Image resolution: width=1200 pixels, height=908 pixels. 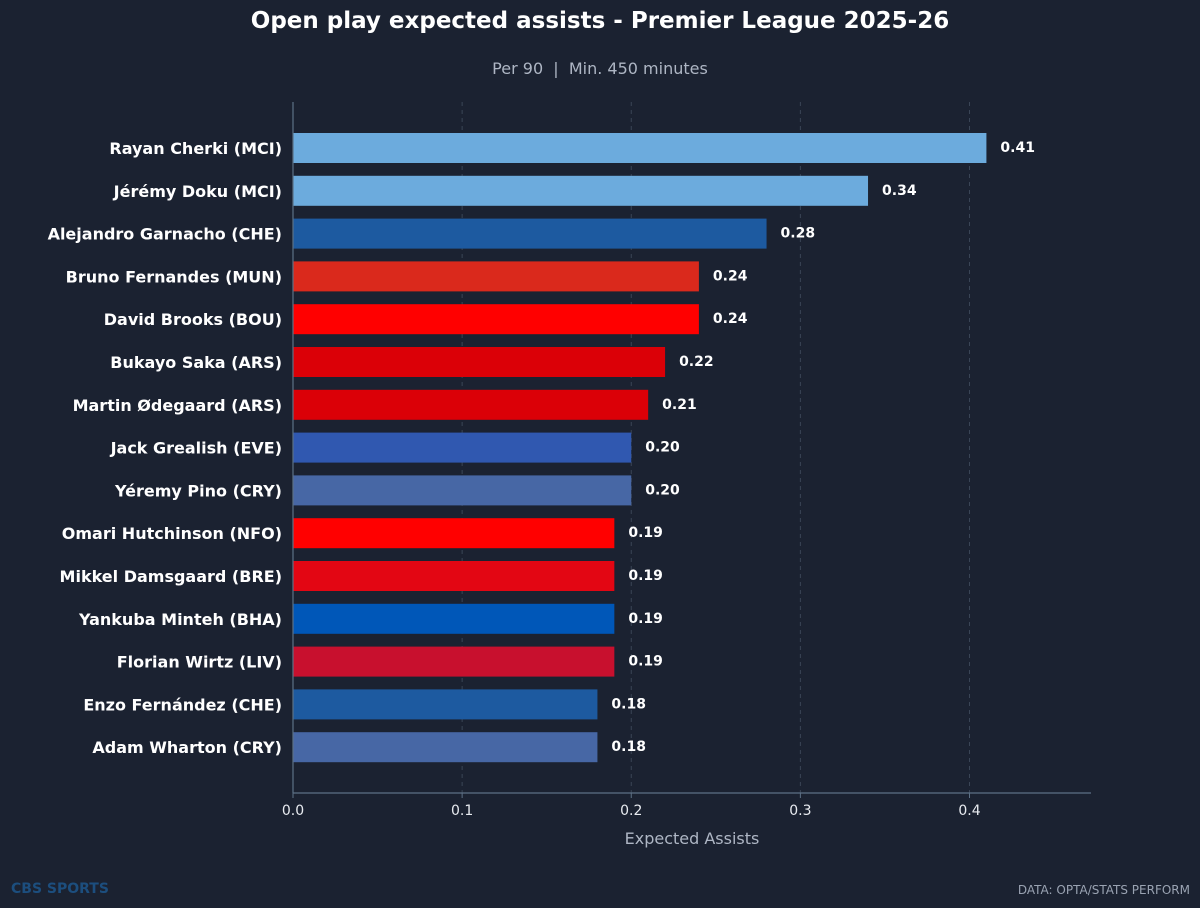 What do you see at coordinates (195, 148) in the screenshot?
I see `player-label: Rayan Cherki (MCI)` at bounding box center [195, 148].